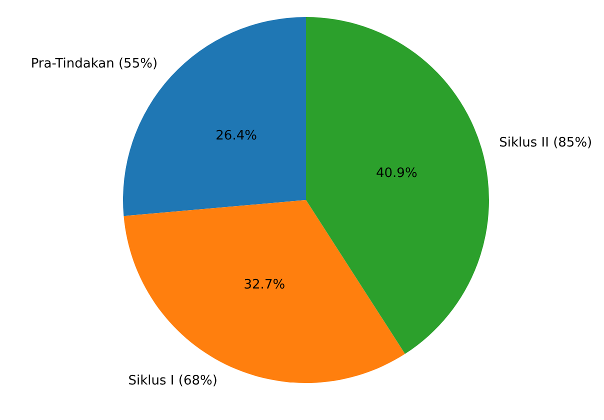 This screenshot has height=420, width=604. What do you see at coordinates (265, 284) in the screenshot?
I see `data-label: 32.7%` at bounding box center [265, 284].